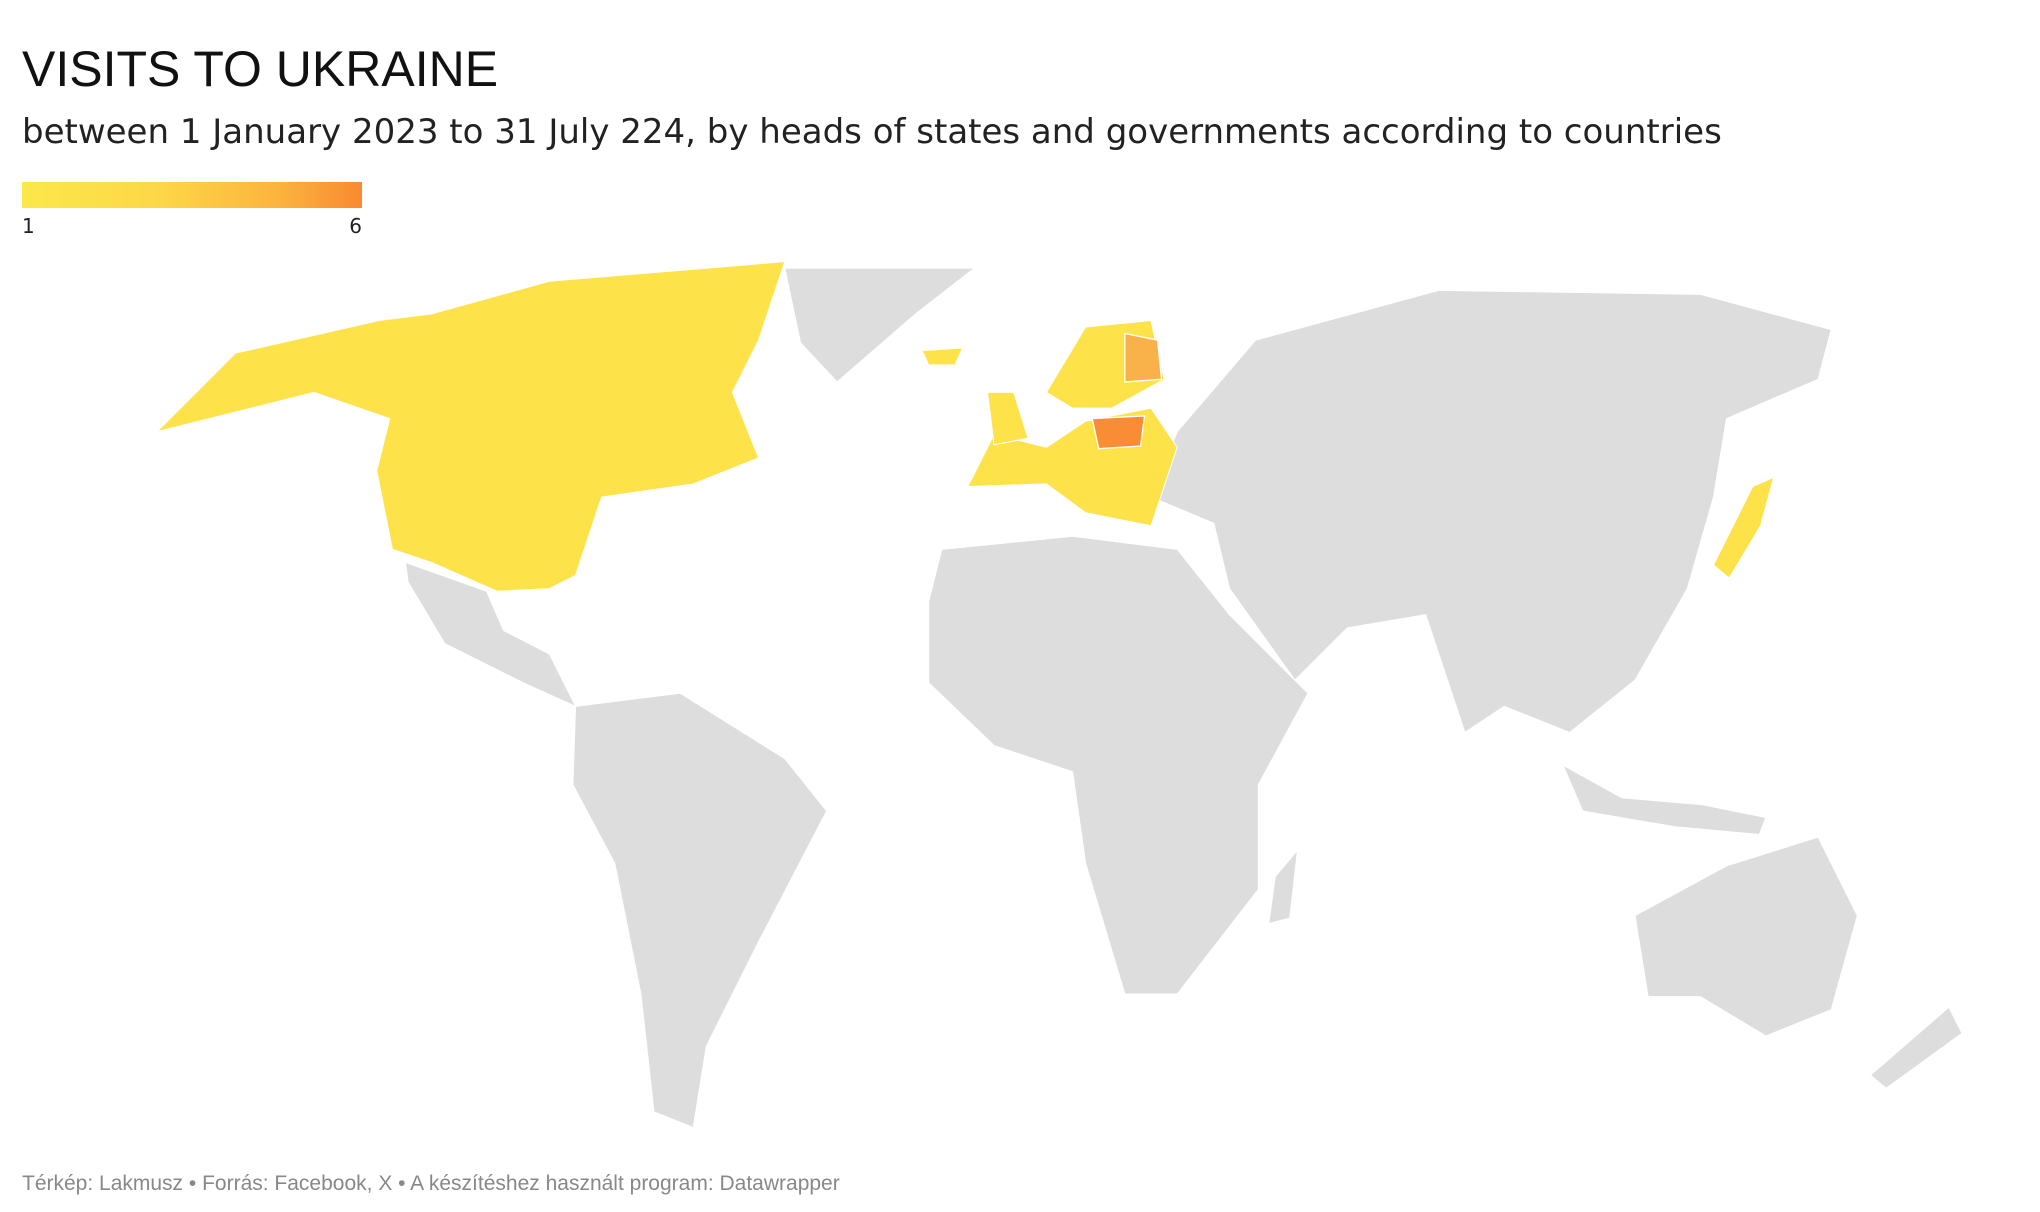  I want to click on south-america, so click(700, 910).